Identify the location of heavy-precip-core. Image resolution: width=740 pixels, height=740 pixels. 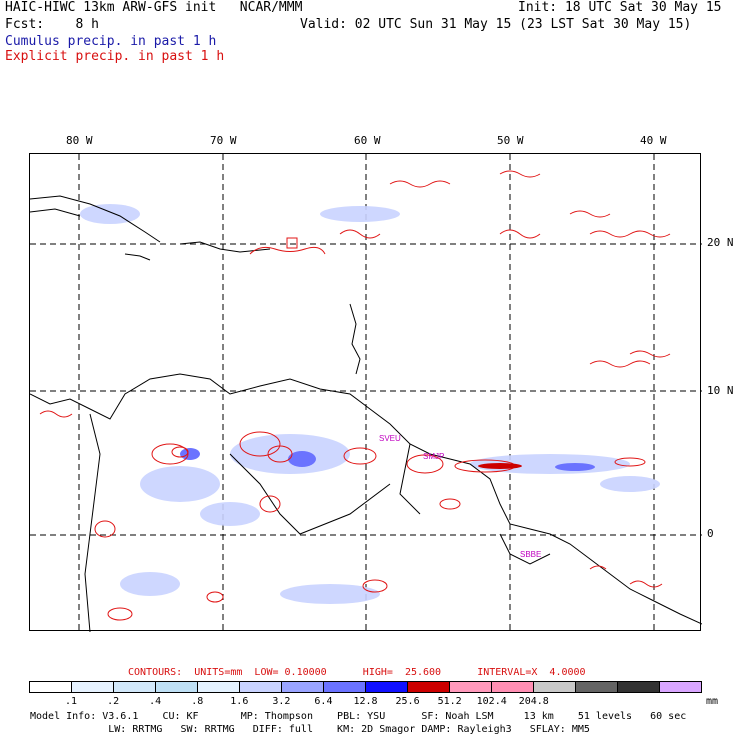
(500, 466).